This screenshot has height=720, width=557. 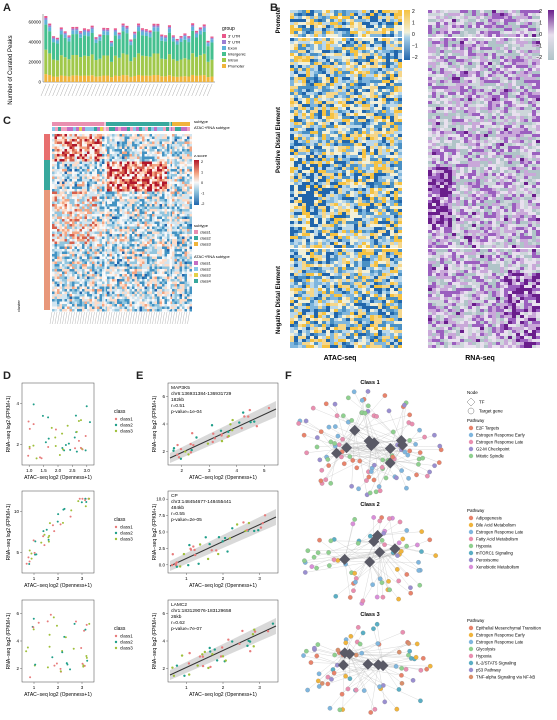 What do you see at coordinates (505, 677) in the screenshot?
I see `panel-f-pathway-item: TNF-alpha Signaling via NF-kB` at bounding box center [505, 677].